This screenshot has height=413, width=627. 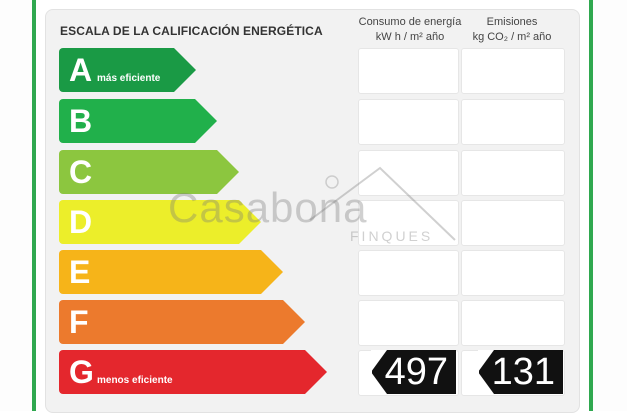 I want to click on emissions-cell-d, so click(x=513, y=223).